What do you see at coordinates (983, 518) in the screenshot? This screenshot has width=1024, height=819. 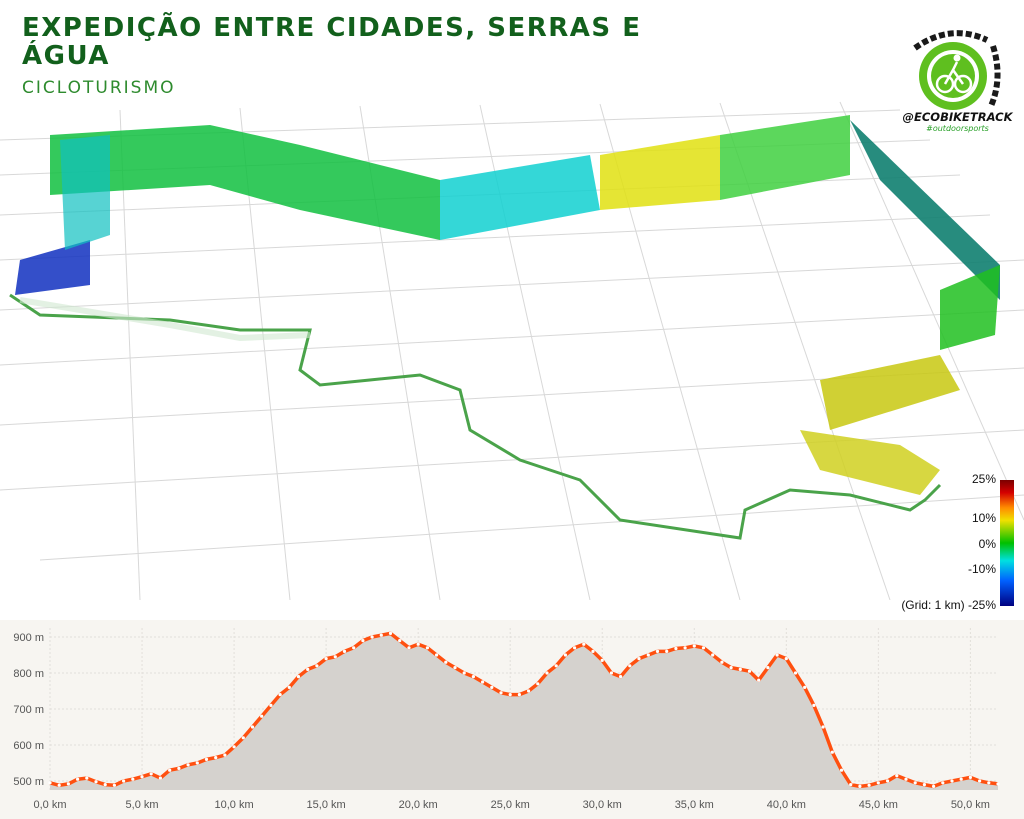 I see `legend-tick-10: 10%` at bounding box center [983, 518].